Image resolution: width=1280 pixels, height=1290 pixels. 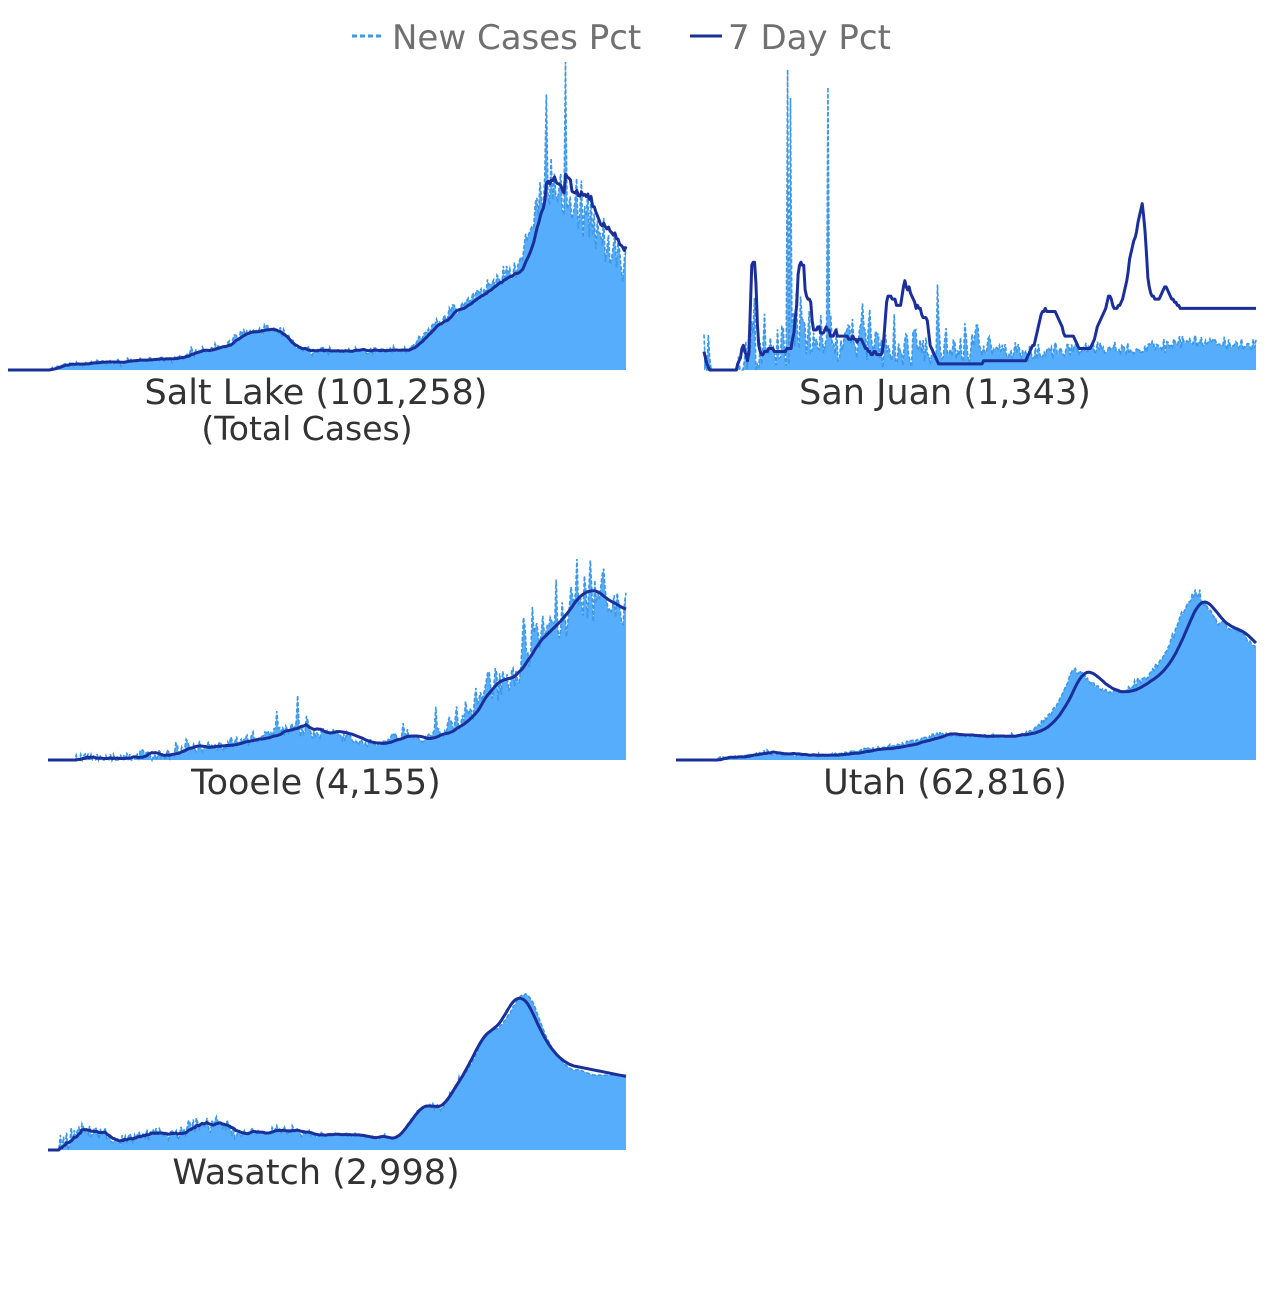 I want to click on panel-1-marks, so click(x=979, y=220).